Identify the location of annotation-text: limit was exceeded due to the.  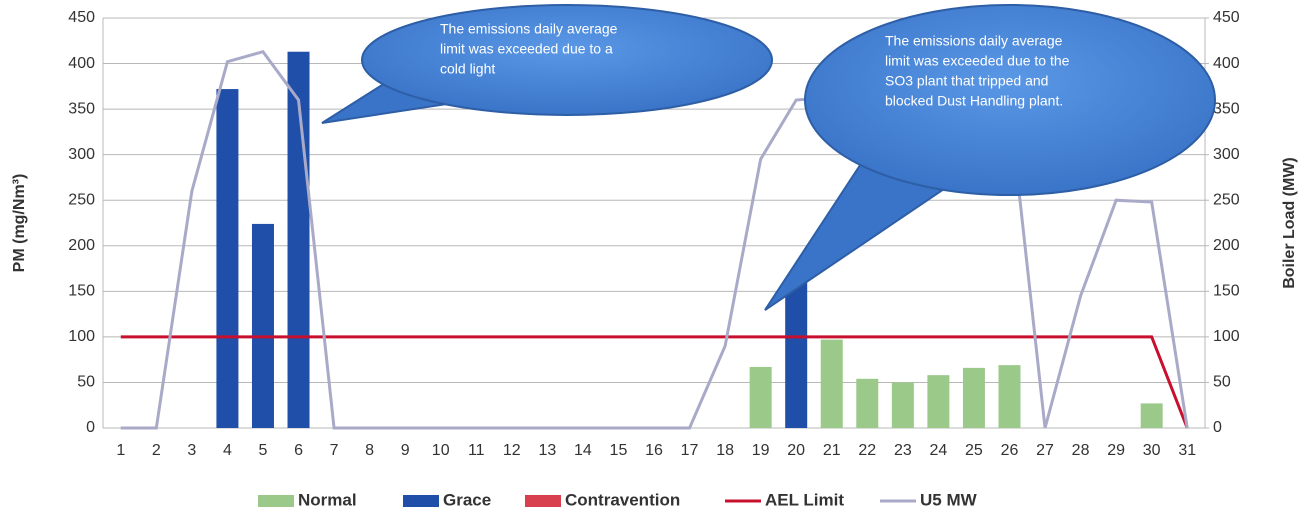
(977, 61).